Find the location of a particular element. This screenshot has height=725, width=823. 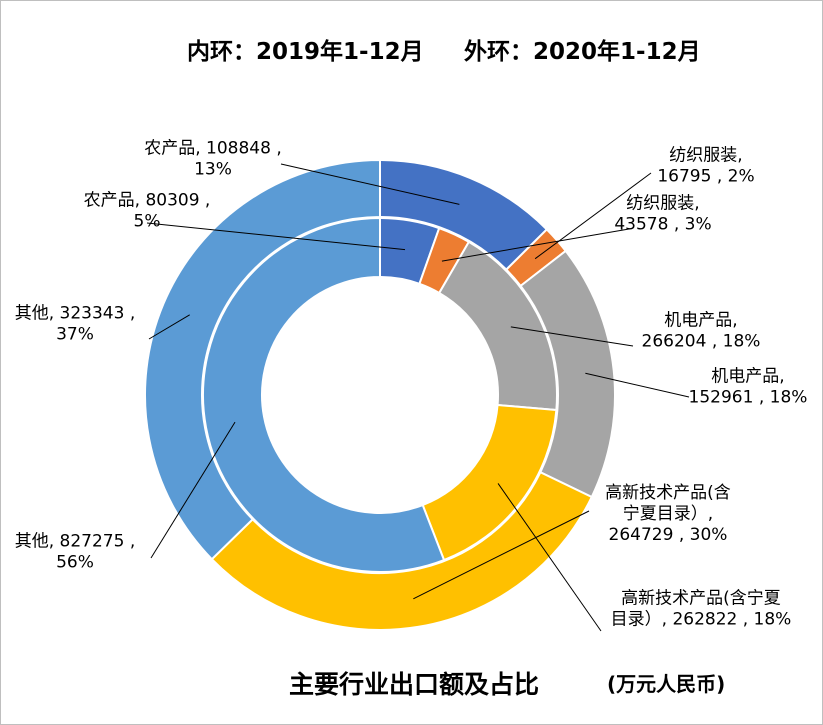

unit-label: (万元人民币) is located at coordinates (666, 684).